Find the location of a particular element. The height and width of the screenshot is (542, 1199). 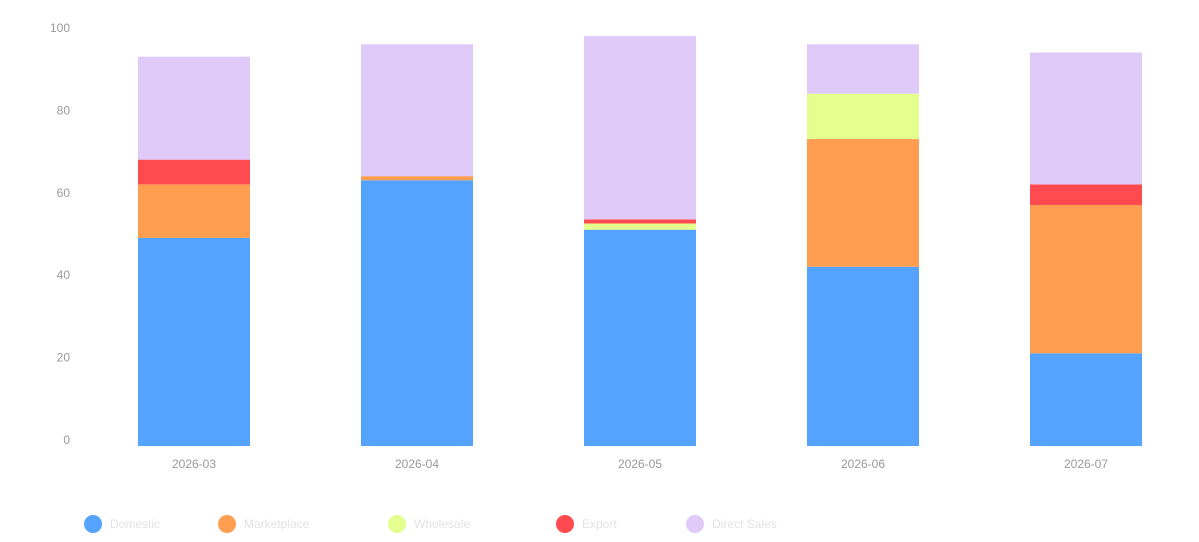

x-tick-label: 2026-04 is located at coordinates (417, 464).